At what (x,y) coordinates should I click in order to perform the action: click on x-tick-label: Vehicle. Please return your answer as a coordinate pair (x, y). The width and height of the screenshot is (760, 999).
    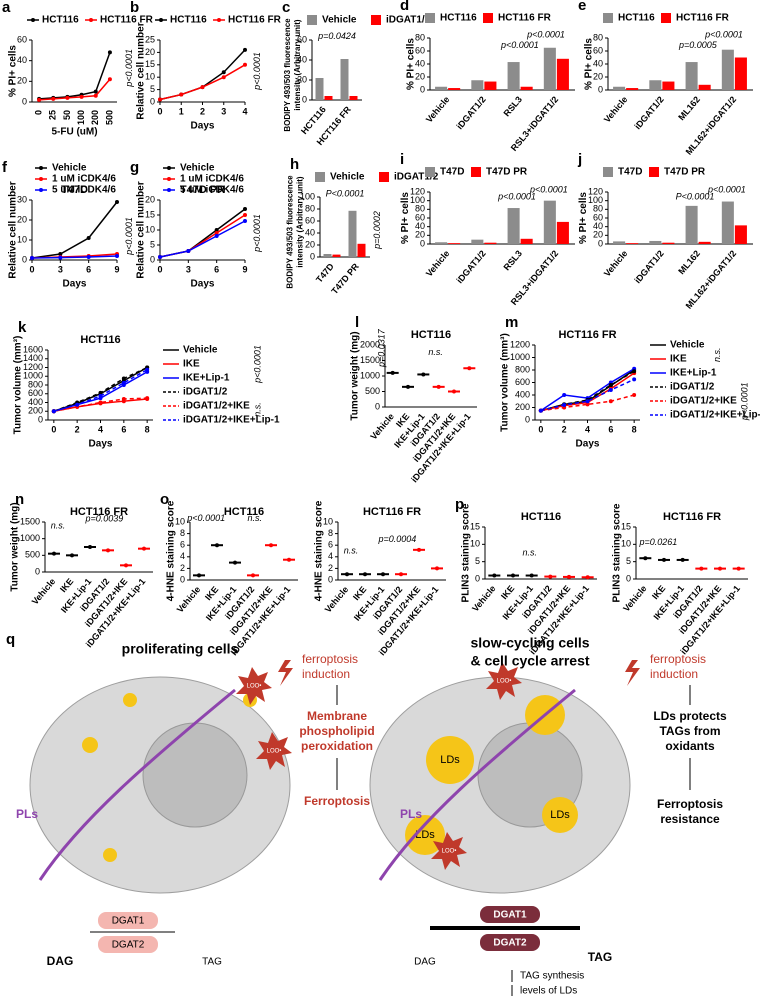
    Looking at the image, I should click on (484, 598).